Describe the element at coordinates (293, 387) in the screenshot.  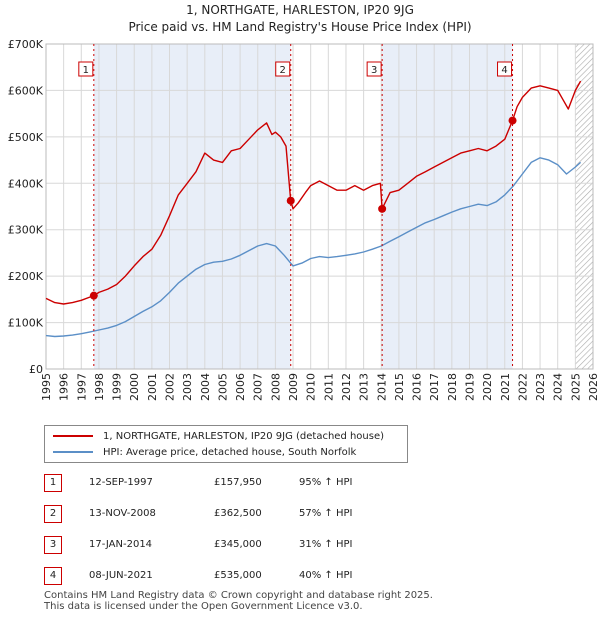
I see `x-tick-label: 2009` at that location.